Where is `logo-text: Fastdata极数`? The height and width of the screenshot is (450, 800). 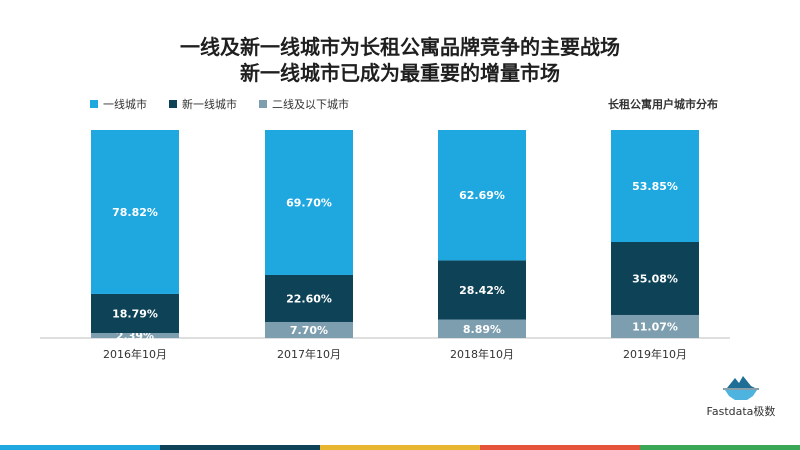 logo-text: Fastdata极数 is located at coordinates (741, 411).